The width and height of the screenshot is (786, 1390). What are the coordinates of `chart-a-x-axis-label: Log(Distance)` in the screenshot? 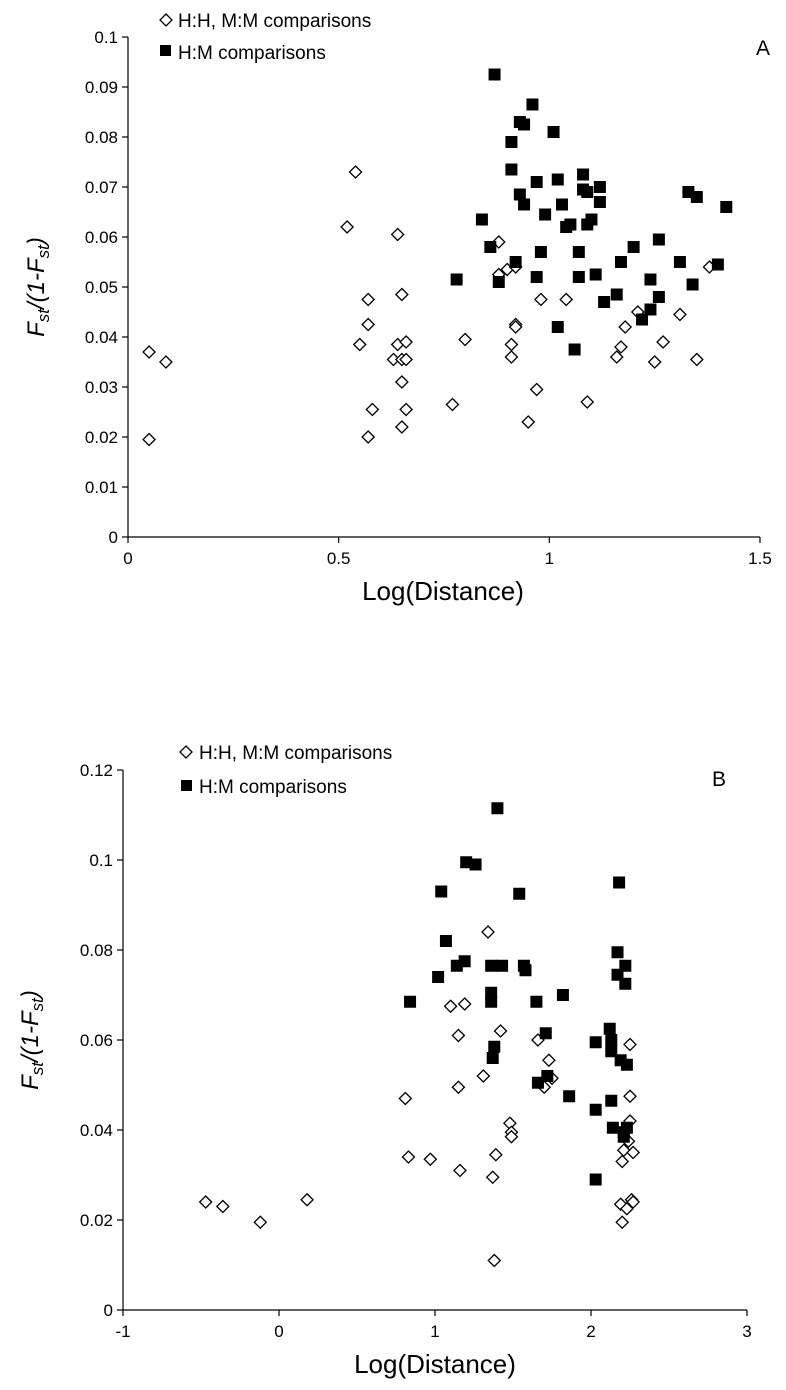 It's located at (443, 591).